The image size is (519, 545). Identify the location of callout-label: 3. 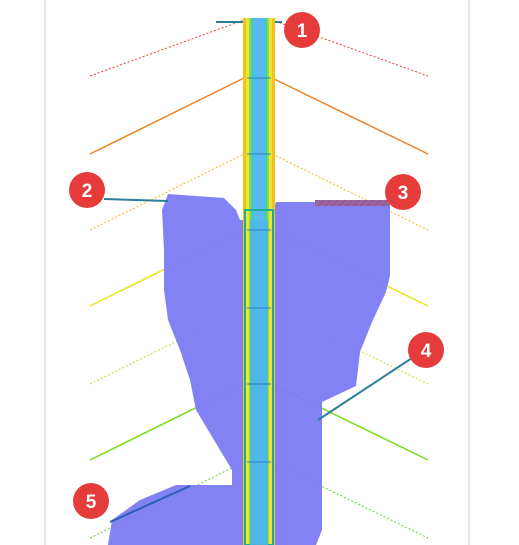
(403, 193).